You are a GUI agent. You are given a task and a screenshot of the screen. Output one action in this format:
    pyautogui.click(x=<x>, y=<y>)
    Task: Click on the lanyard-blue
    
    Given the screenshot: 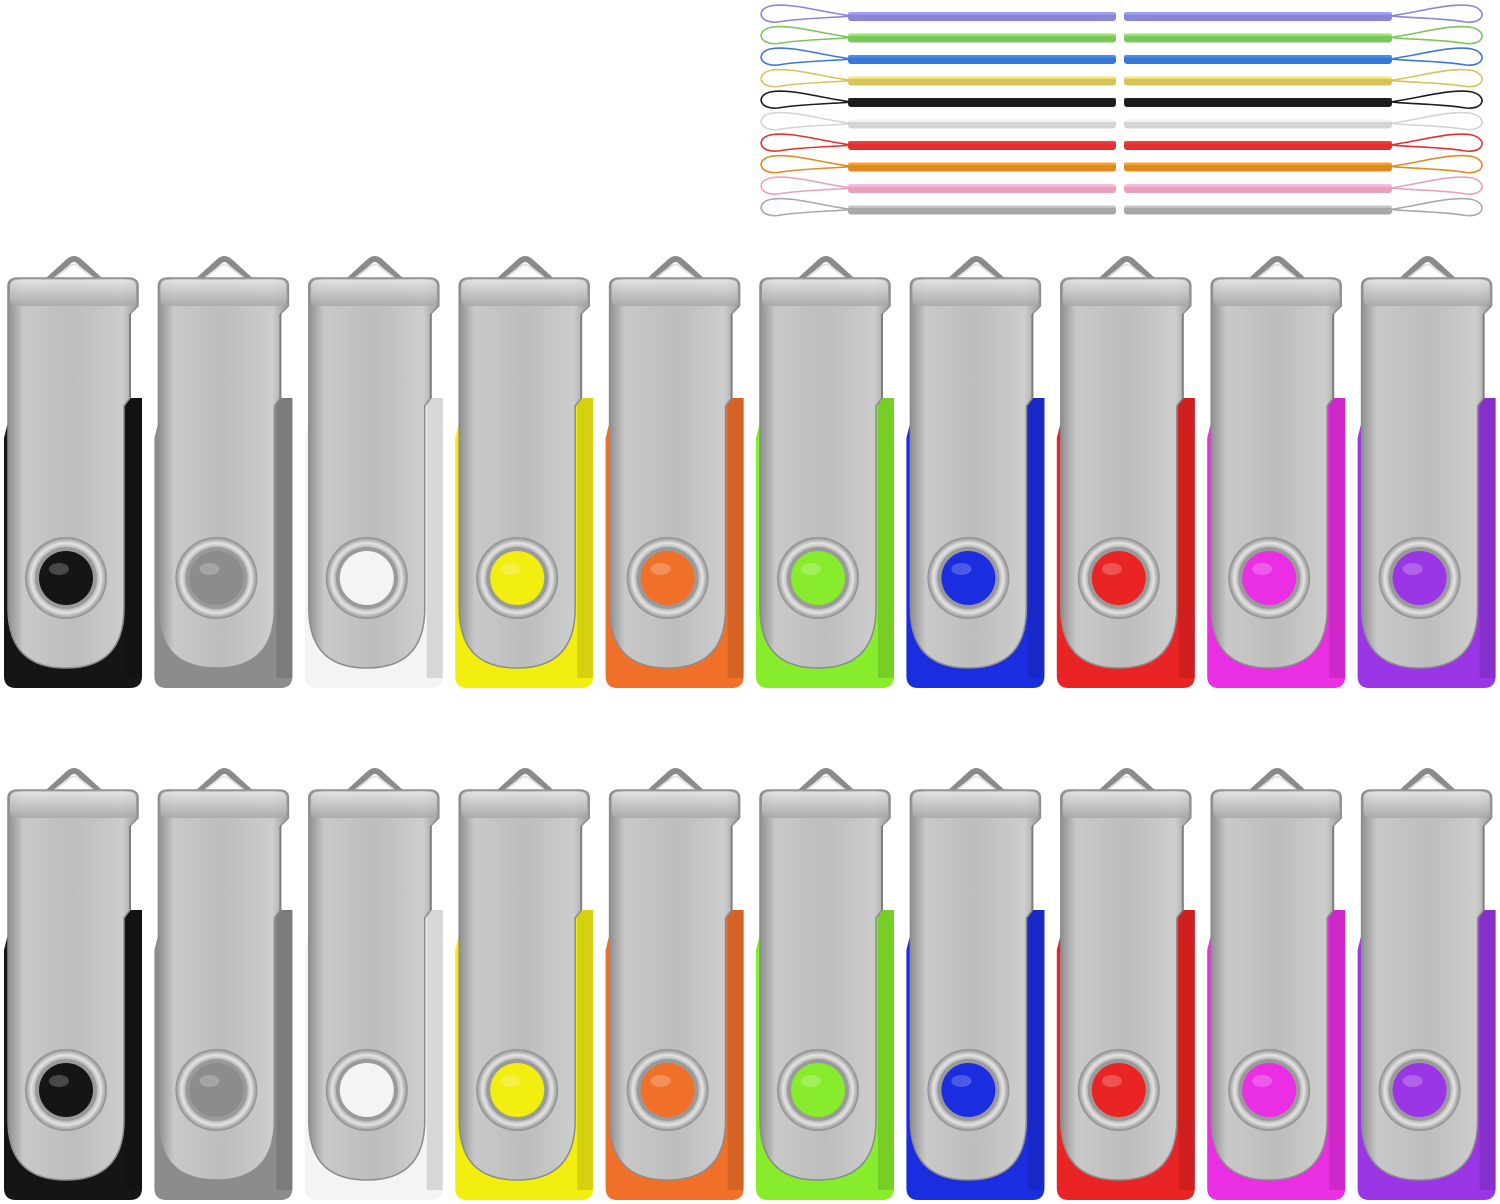 What is the action you would take?
    pyautogui.click(x=1121, y=56)
    